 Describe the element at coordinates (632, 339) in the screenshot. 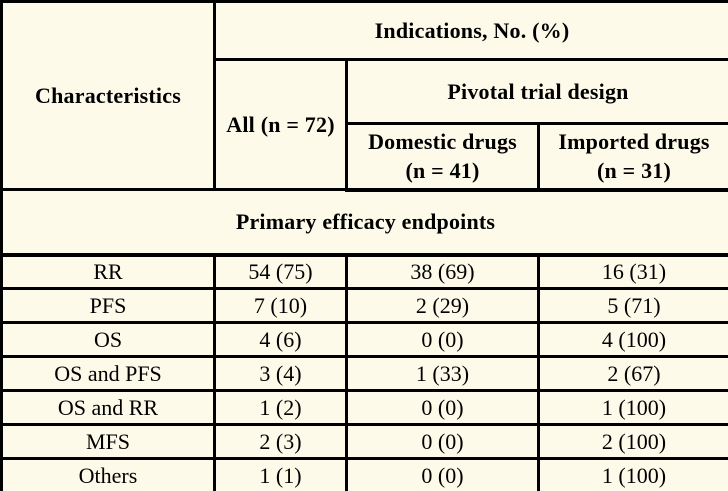

I see `cell-imported: 4 (100)` at that location.